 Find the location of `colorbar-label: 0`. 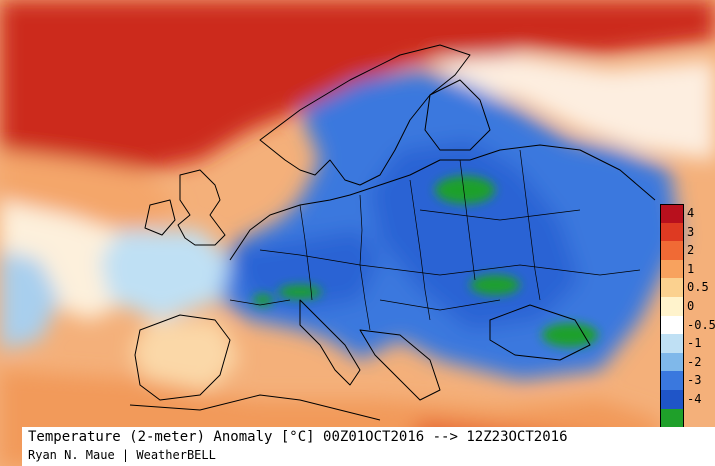

colorbar-label: 0 is located at coordinates (691, 306).